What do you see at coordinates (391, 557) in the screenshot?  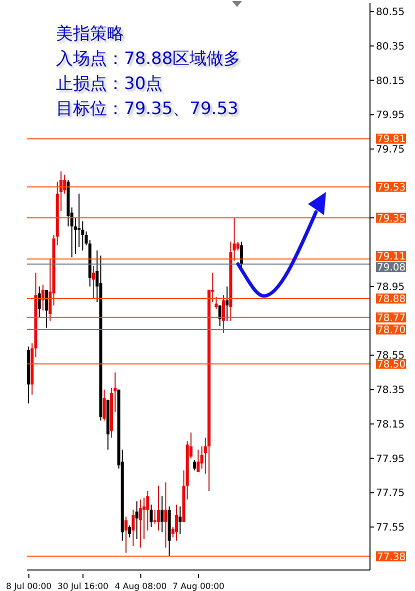 I see `ref-line-label: 77.38` at bounding box center [391, 557].